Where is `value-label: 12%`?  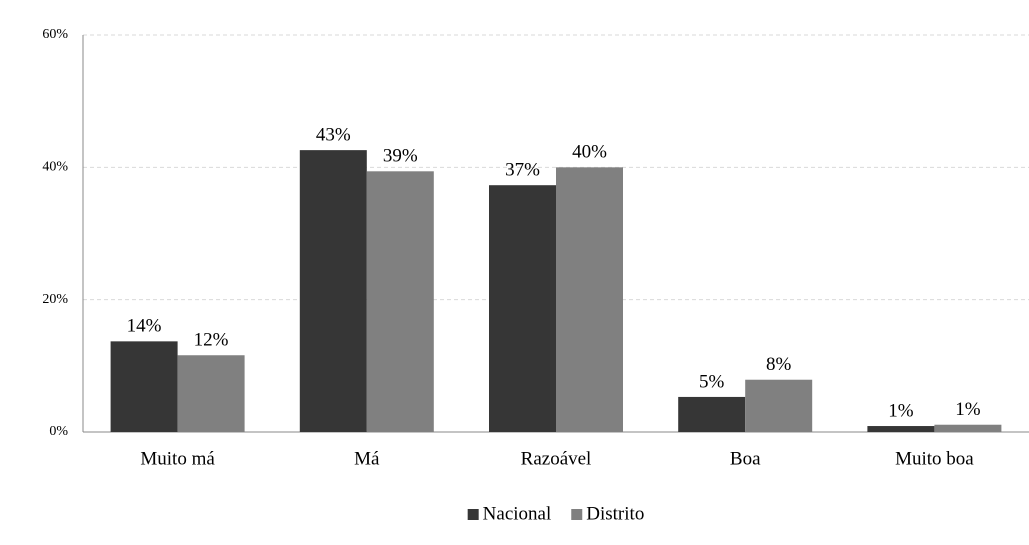 value-label: 12% is located at coordinates (211, 340).